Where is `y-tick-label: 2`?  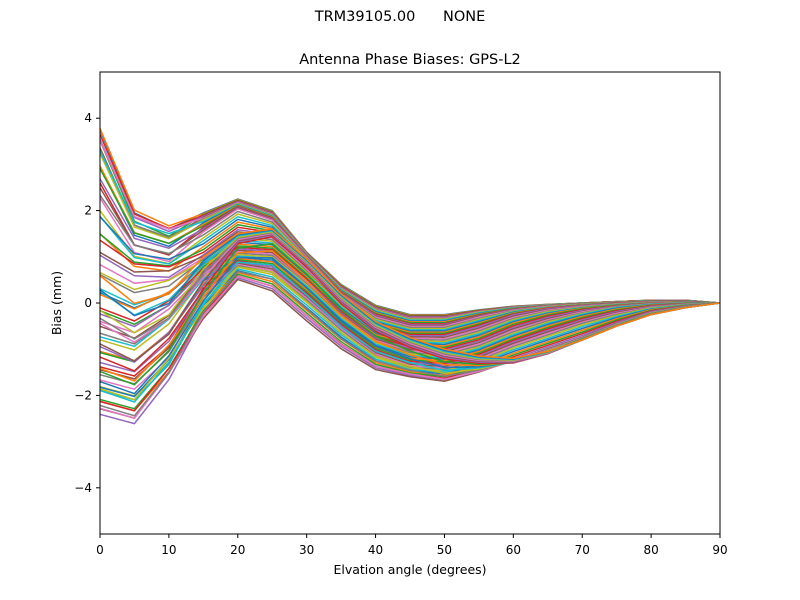
y-tick-label: 2 is located at coordinates (88, 211).